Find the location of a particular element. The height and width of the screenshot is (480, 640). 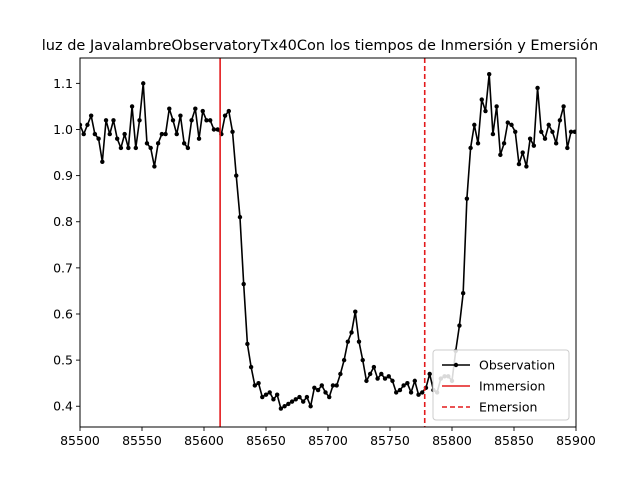

x-tick-label: 85900 is located at coordinates (576, 440).